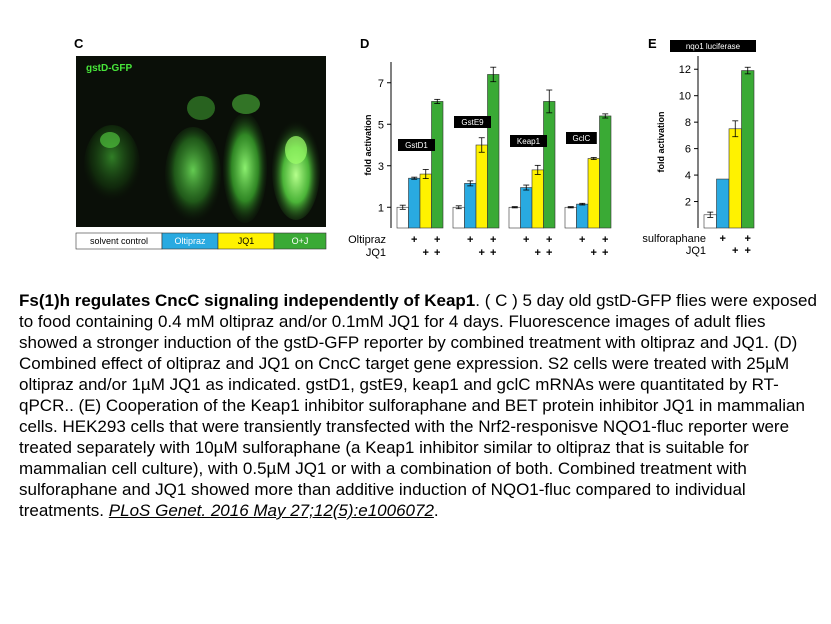 The image size is (831, 624). Describe the element at coordinates (367, 240) in the screenshot. I see `treatment-row-label: Oltipraz` at that location.